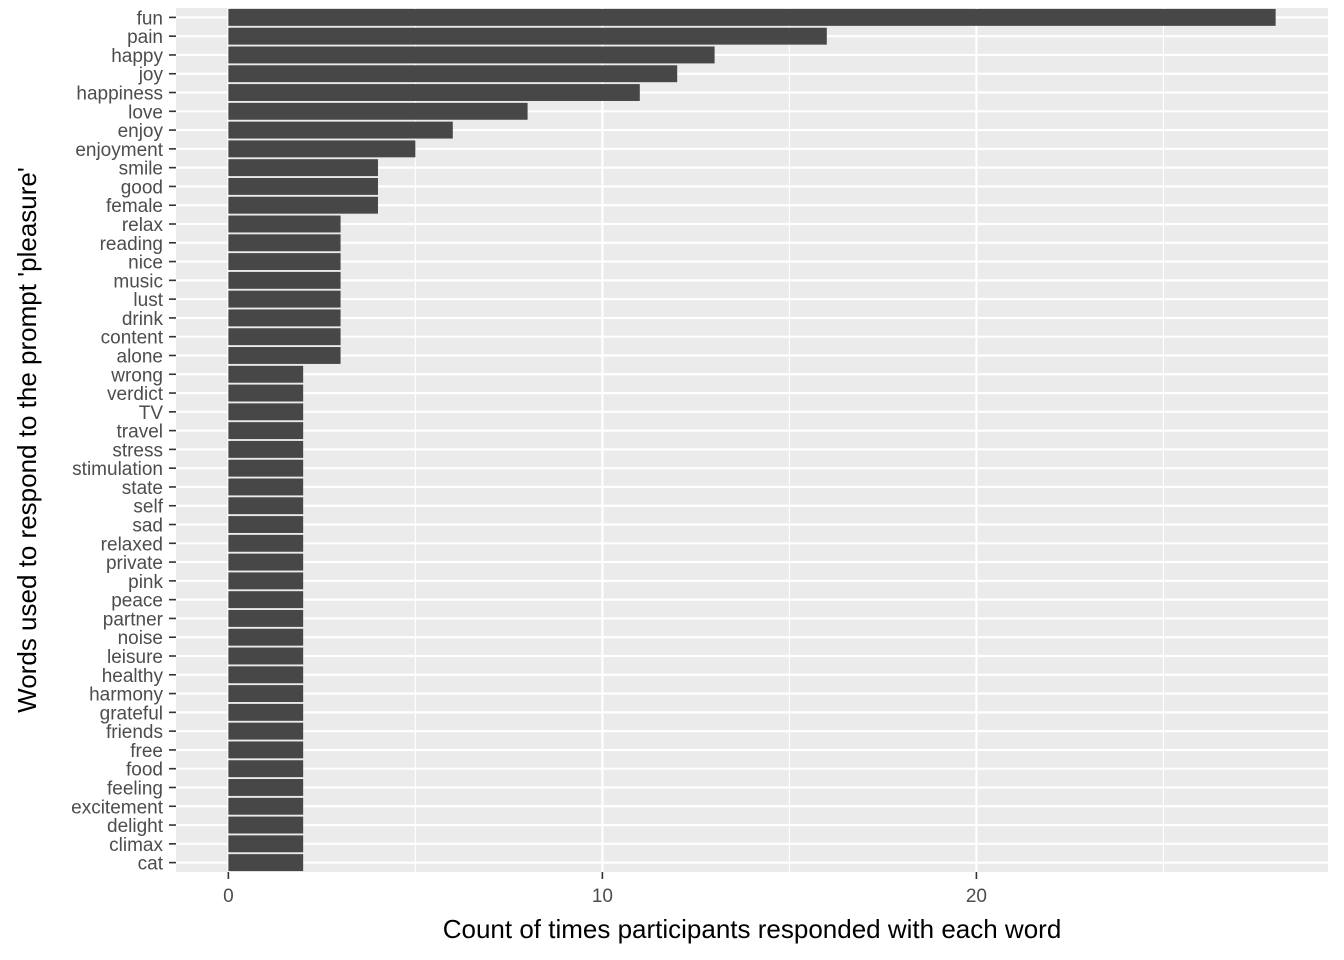 The height and width of the screenshot is (960, 1344). What do you see at coordinates (137, 601) in the screenshot?
I see `y-tick-label: peace` at bounding box center [137, 601].